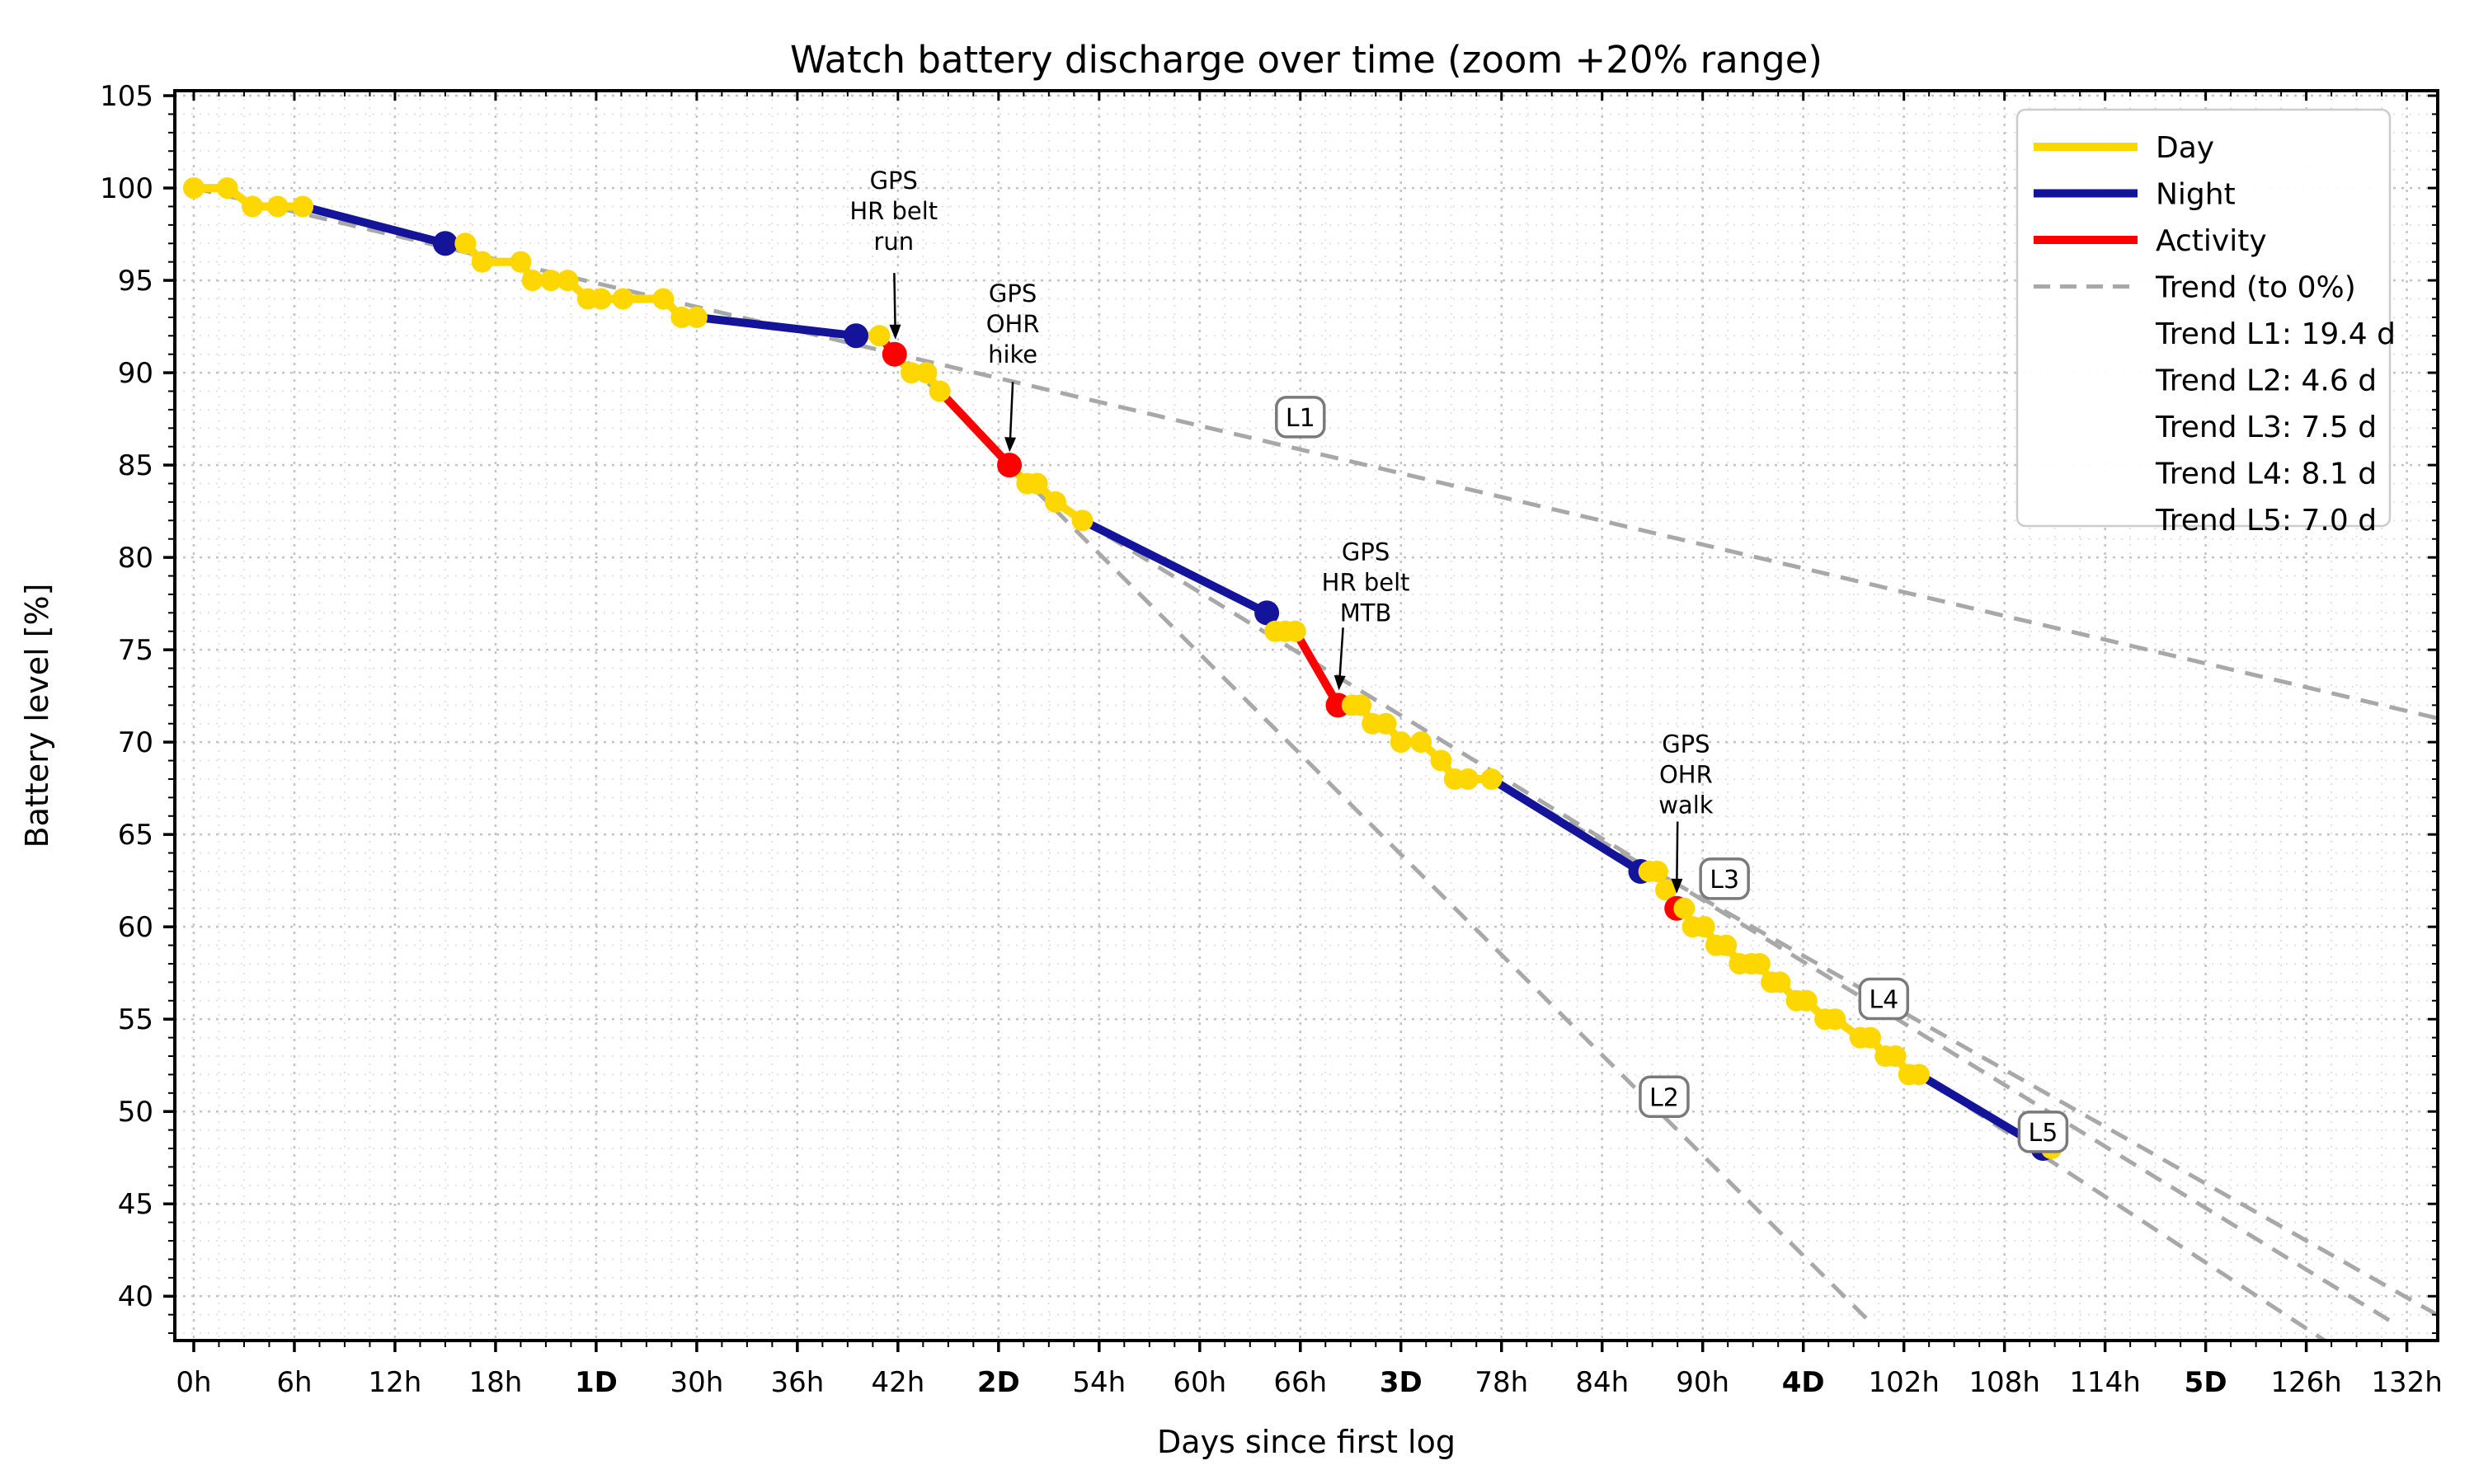 This screenshot has height=1484, width=2474. Describe the element at coordinates (135, 465) in the screenshot. I see `y-tick-label: 85` at that location.